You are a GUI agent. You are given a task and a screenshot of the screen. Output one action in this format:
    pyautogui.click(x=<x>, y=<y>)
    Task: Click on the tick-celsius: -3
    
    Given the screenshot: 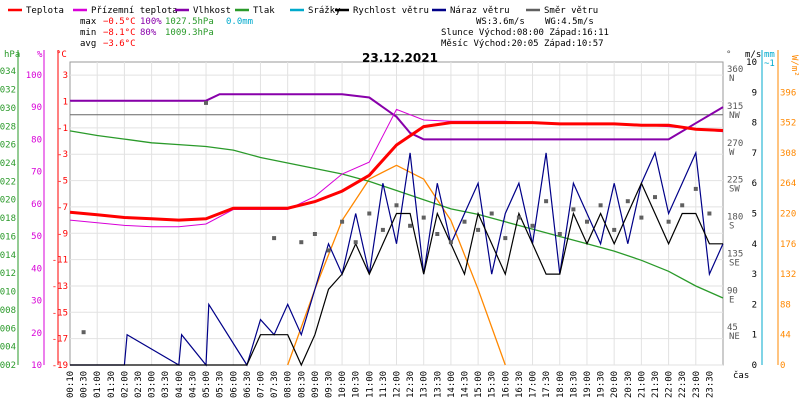 What is the action you would take?
    pyautogui.click(x=62, y=155)
    